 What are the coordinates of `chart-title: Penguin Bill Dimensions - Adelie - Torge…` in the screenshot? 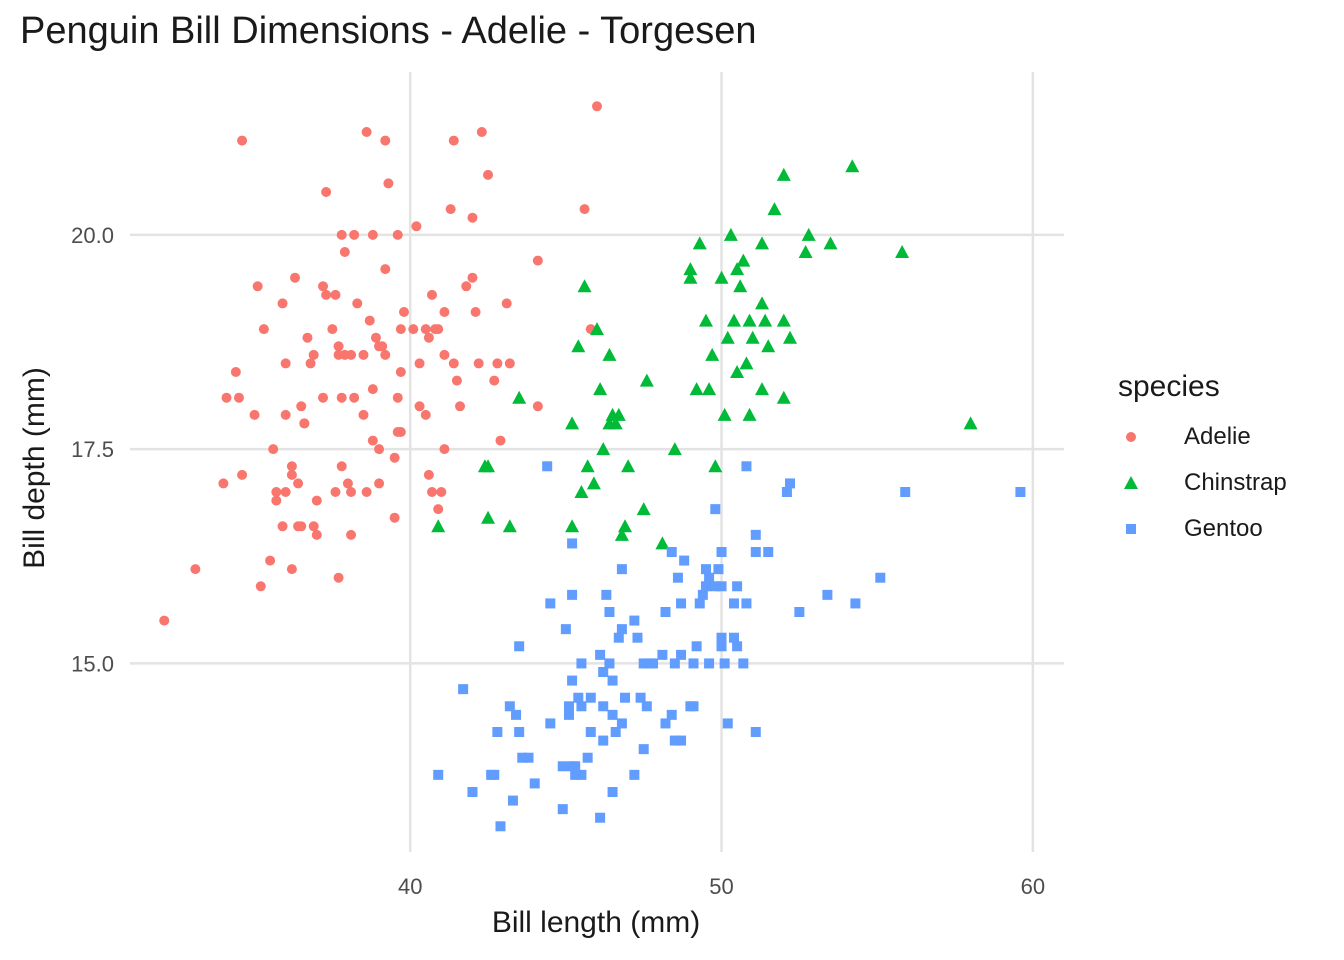 It's located at (388, 31).